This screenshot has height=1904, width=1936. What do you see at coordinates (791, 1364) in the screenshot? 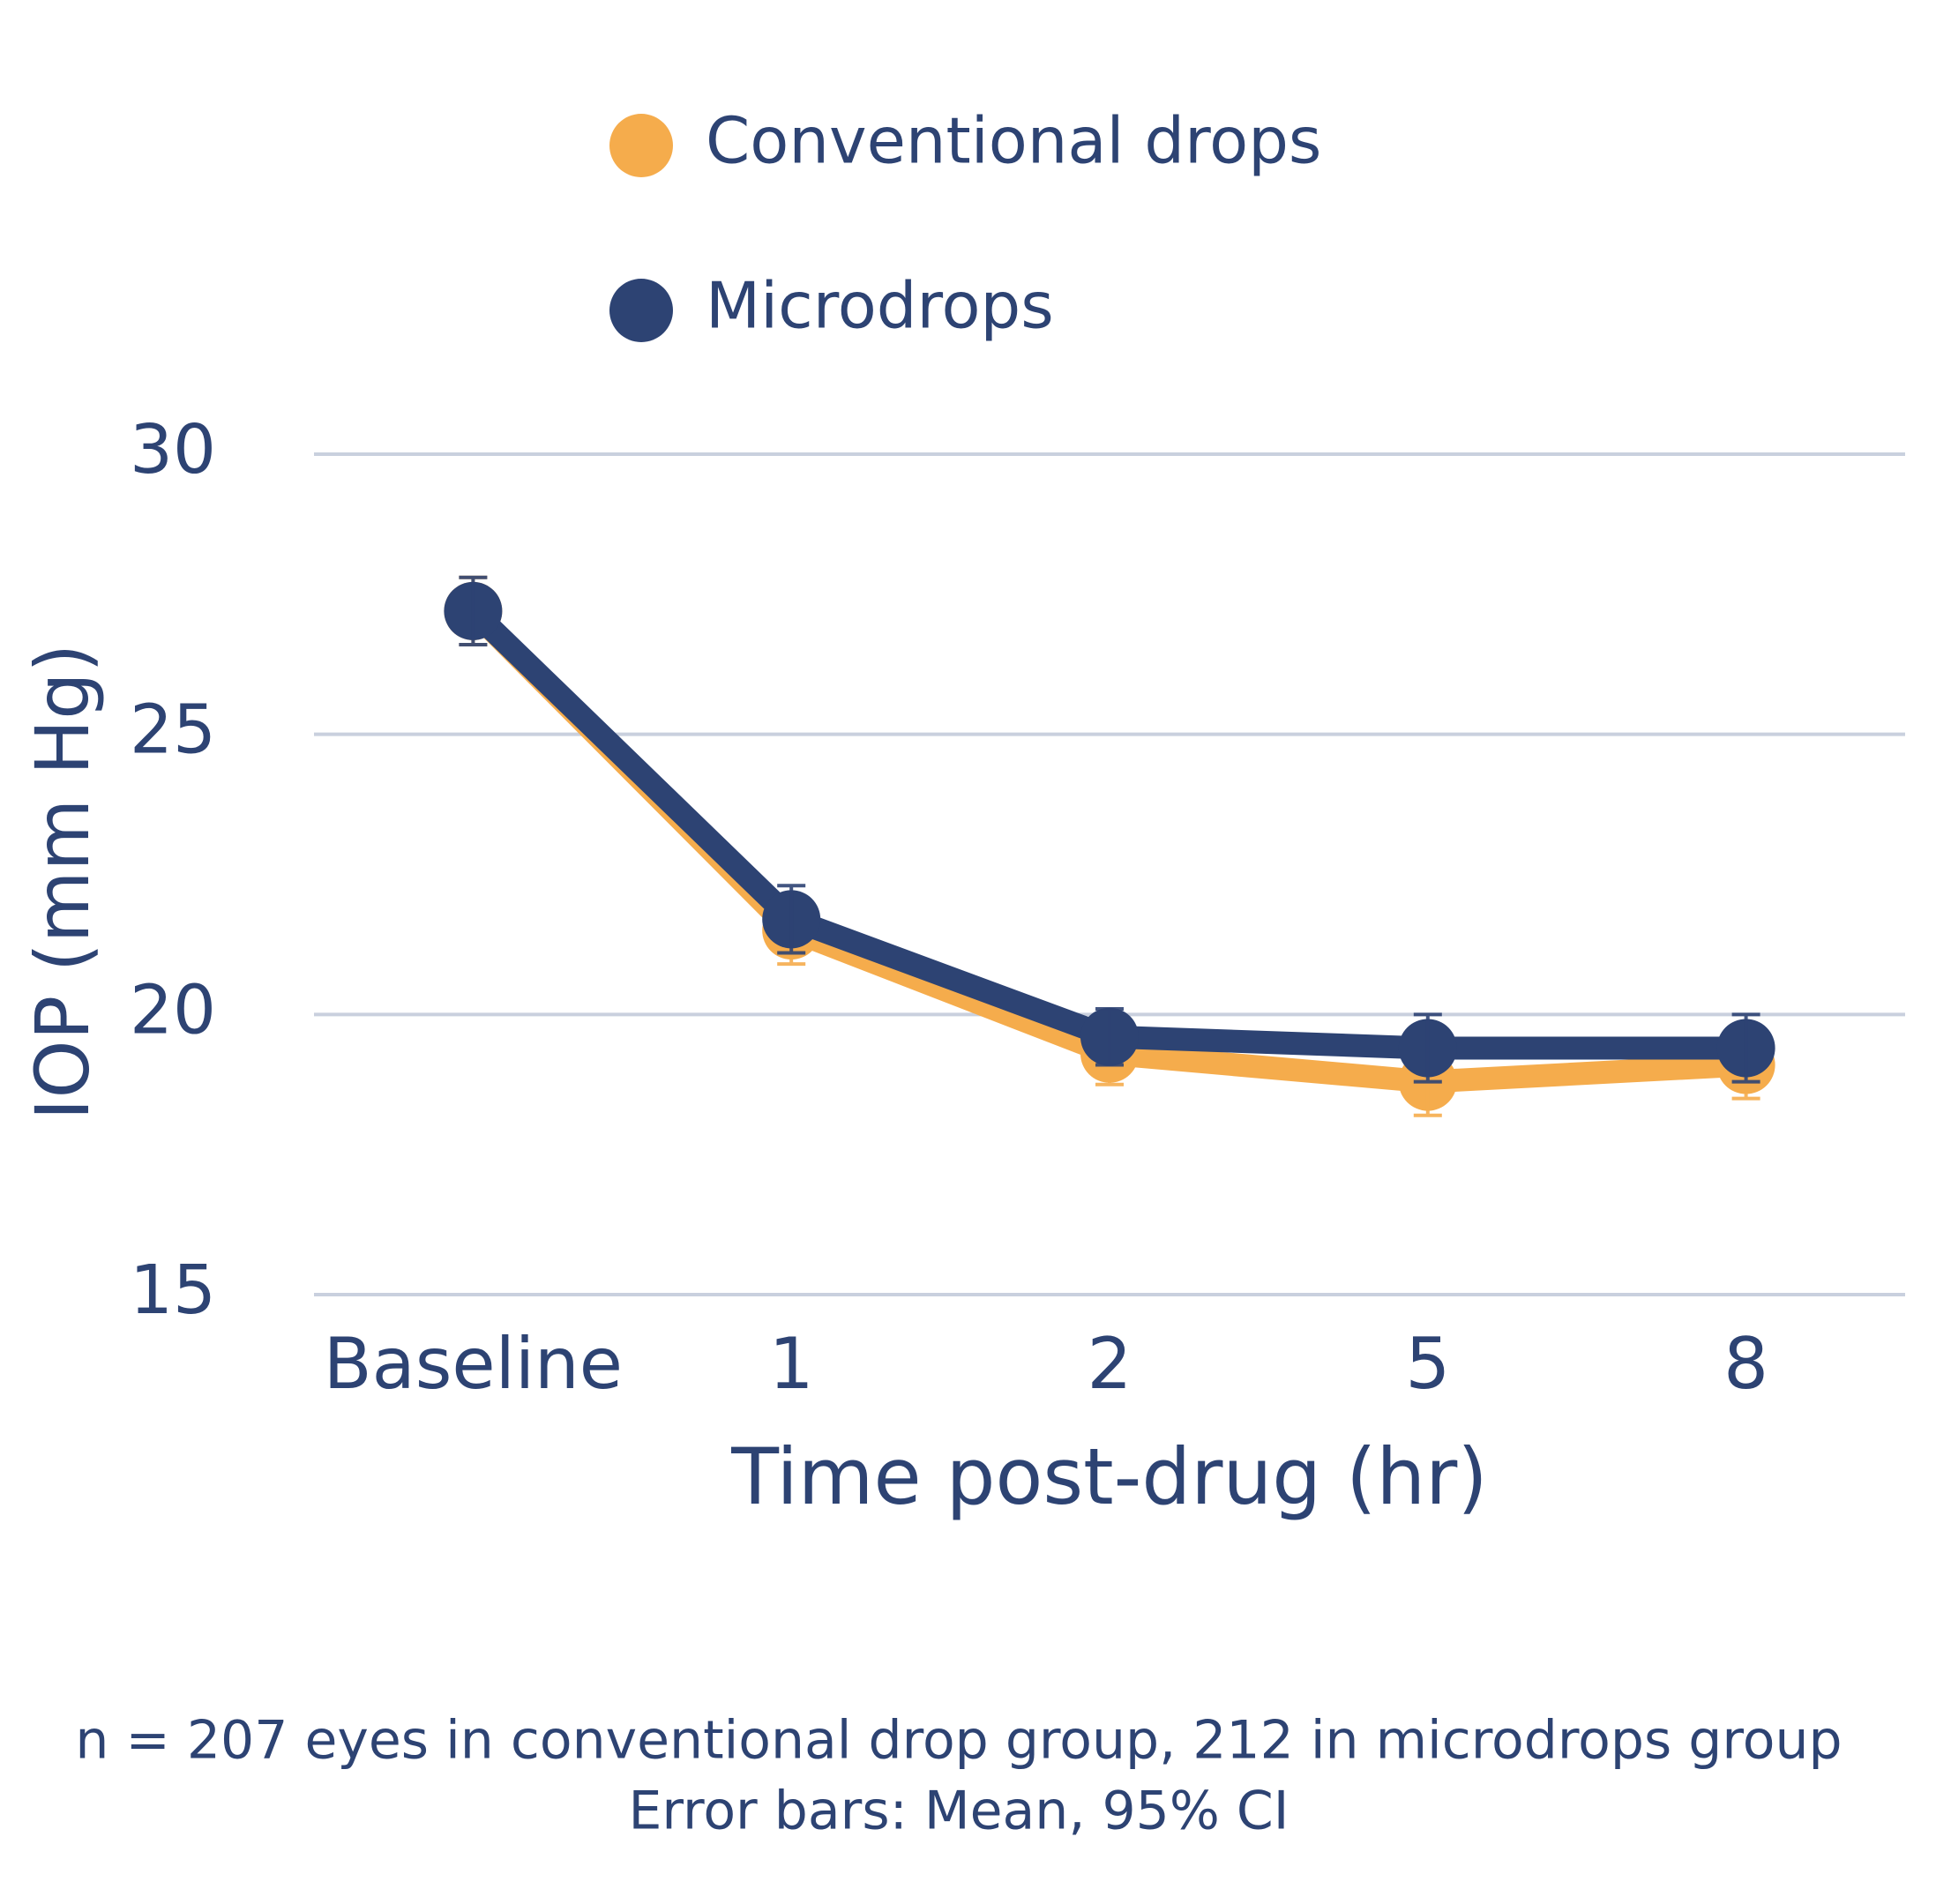
I see `x-tick-label: 1` at bounding box center [791, 1364].